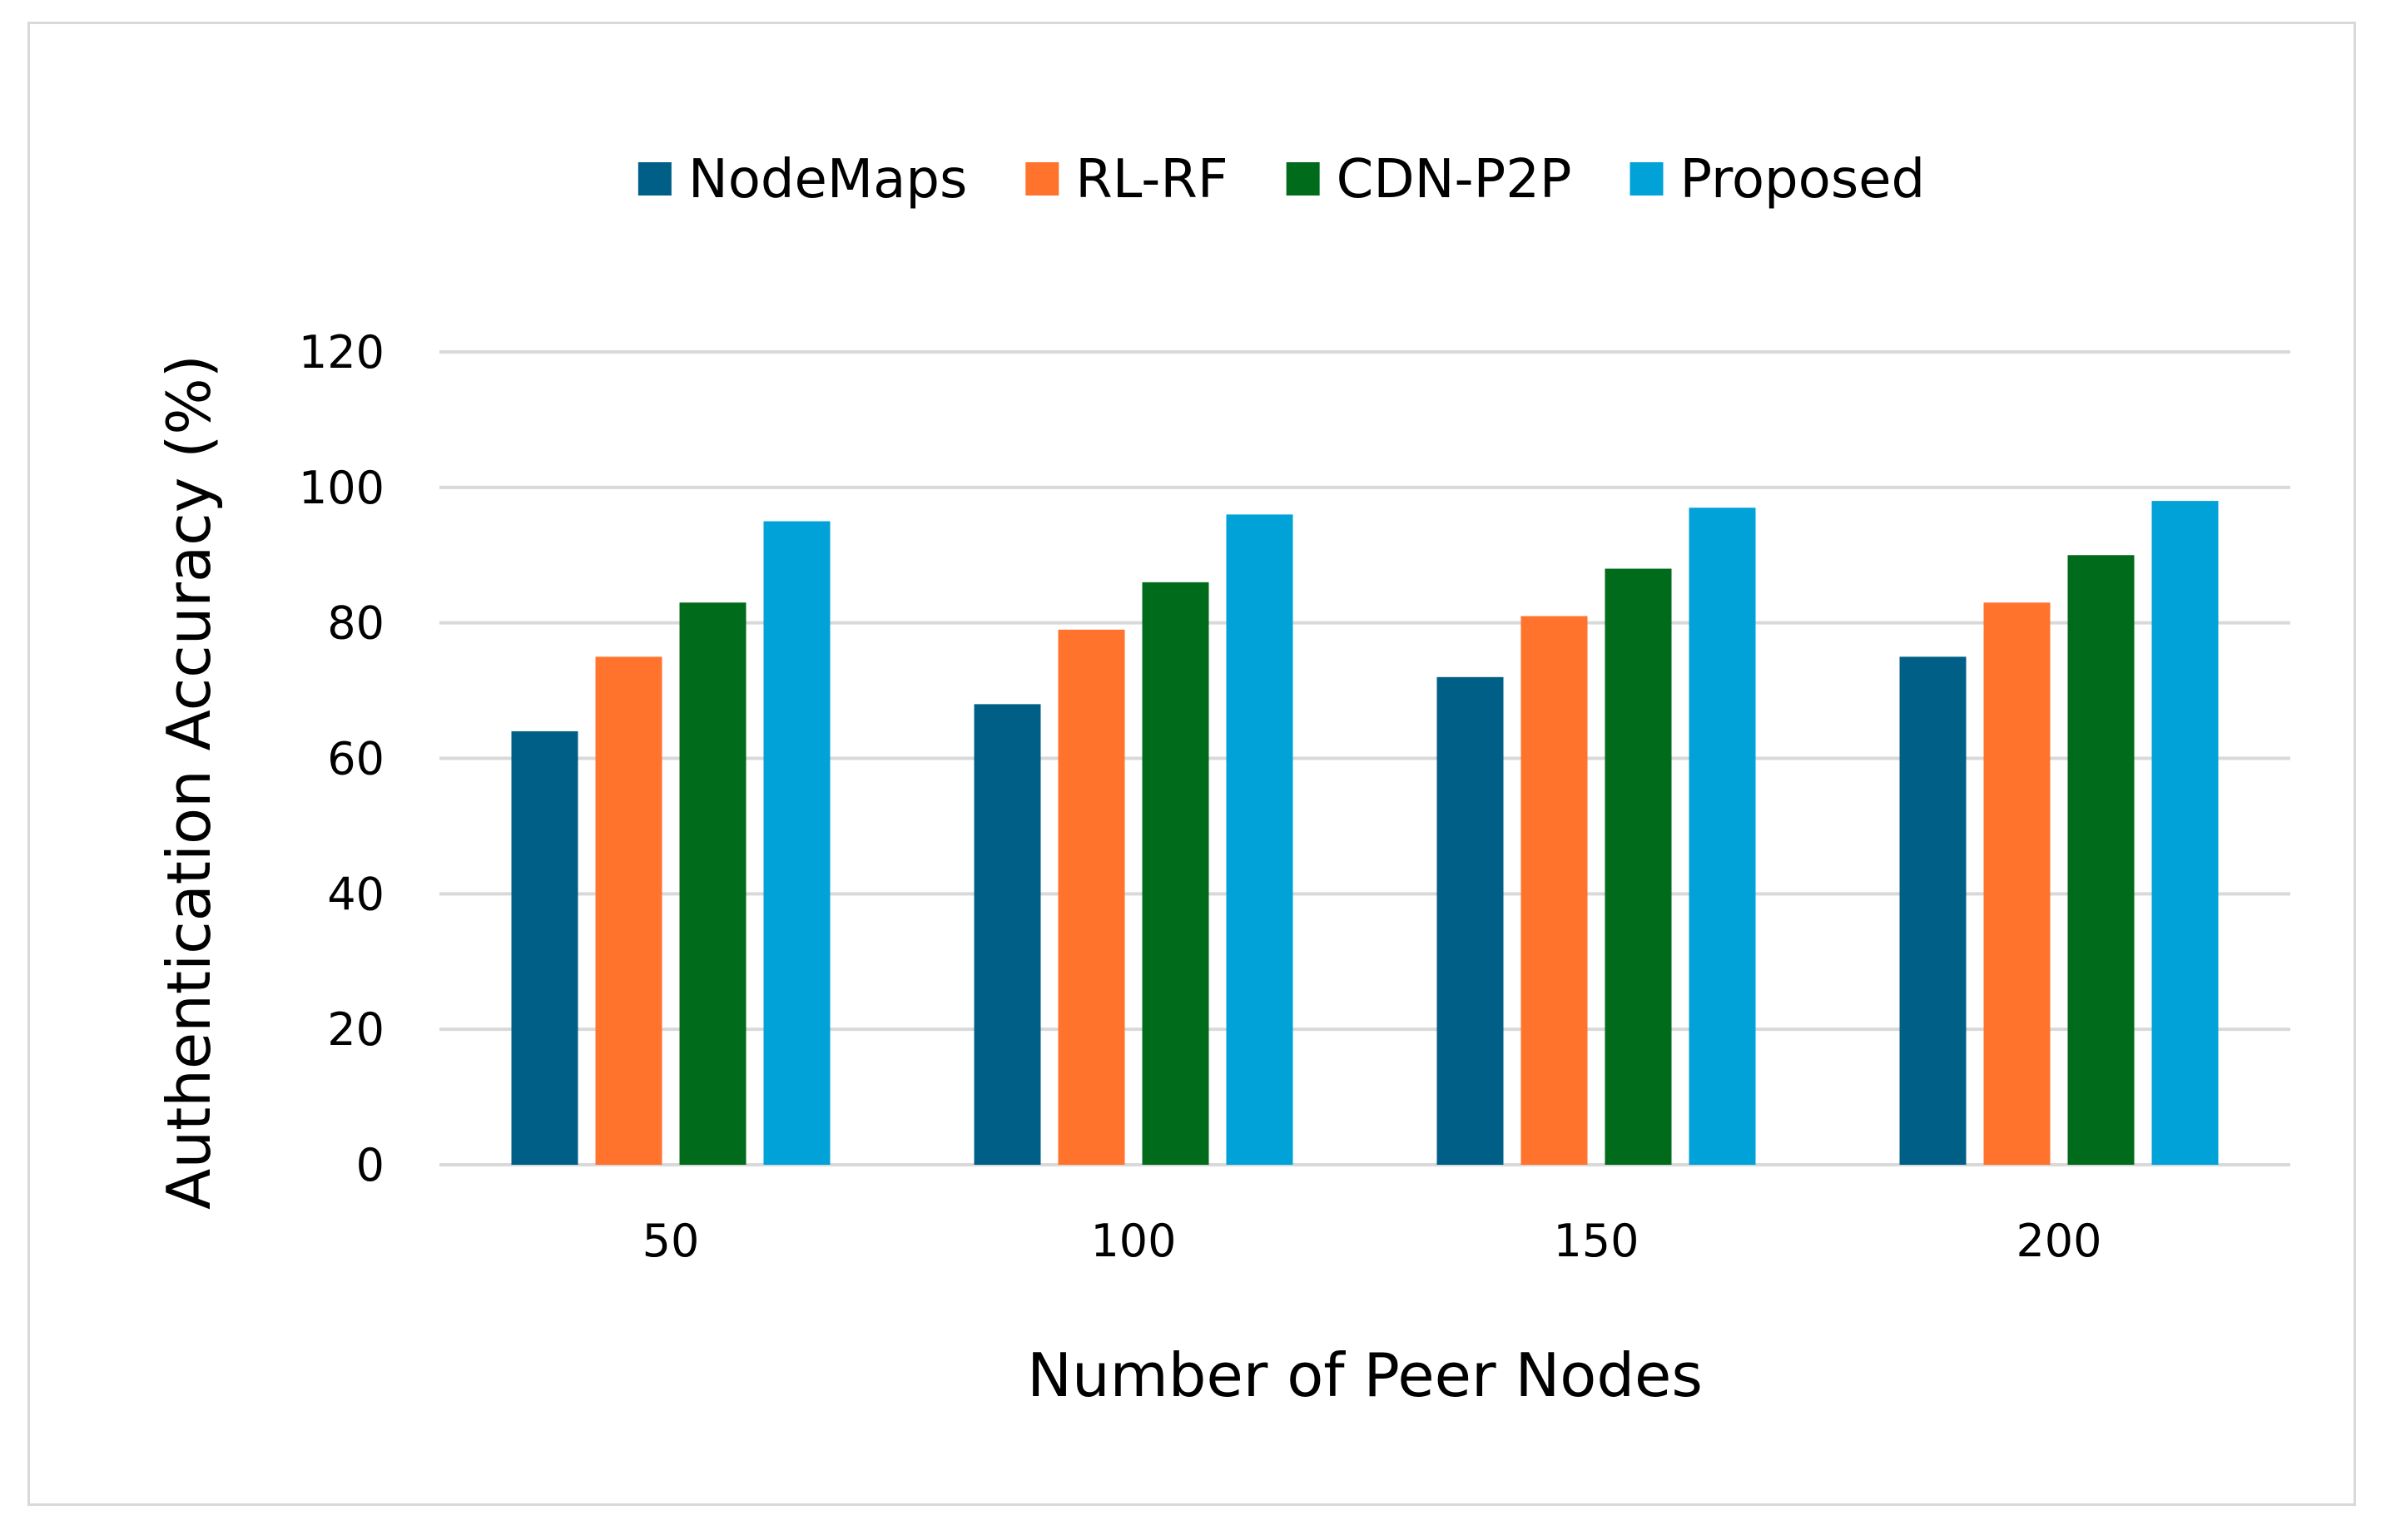 The height and width of the screenshot is (1540, 2386). I want to click on legend-label: RL-RF, so click(1152, 179).